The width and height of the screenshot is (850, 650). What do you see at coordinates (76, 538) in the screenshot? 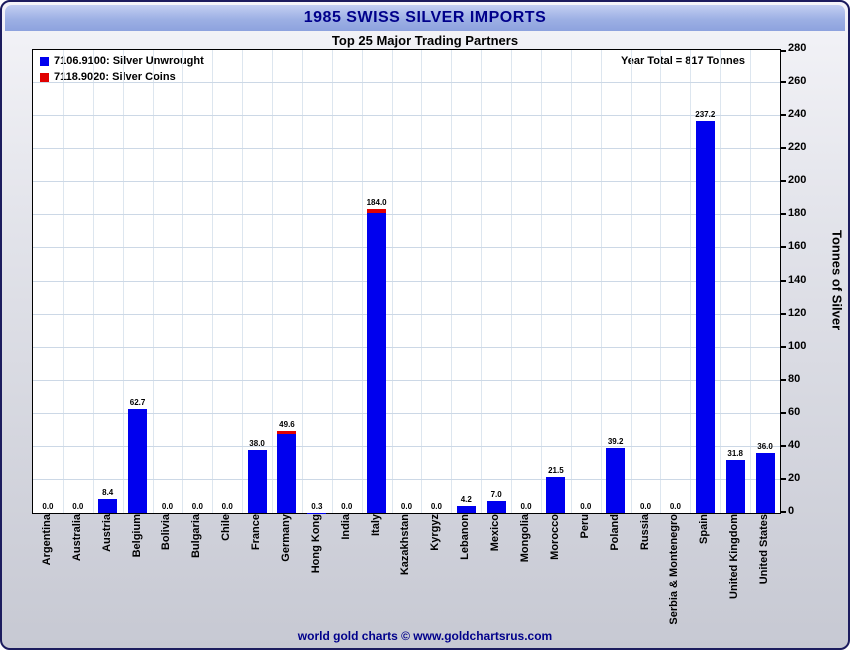
I see `x-axis-label-text: Australia` at bounding box center [76, 538].